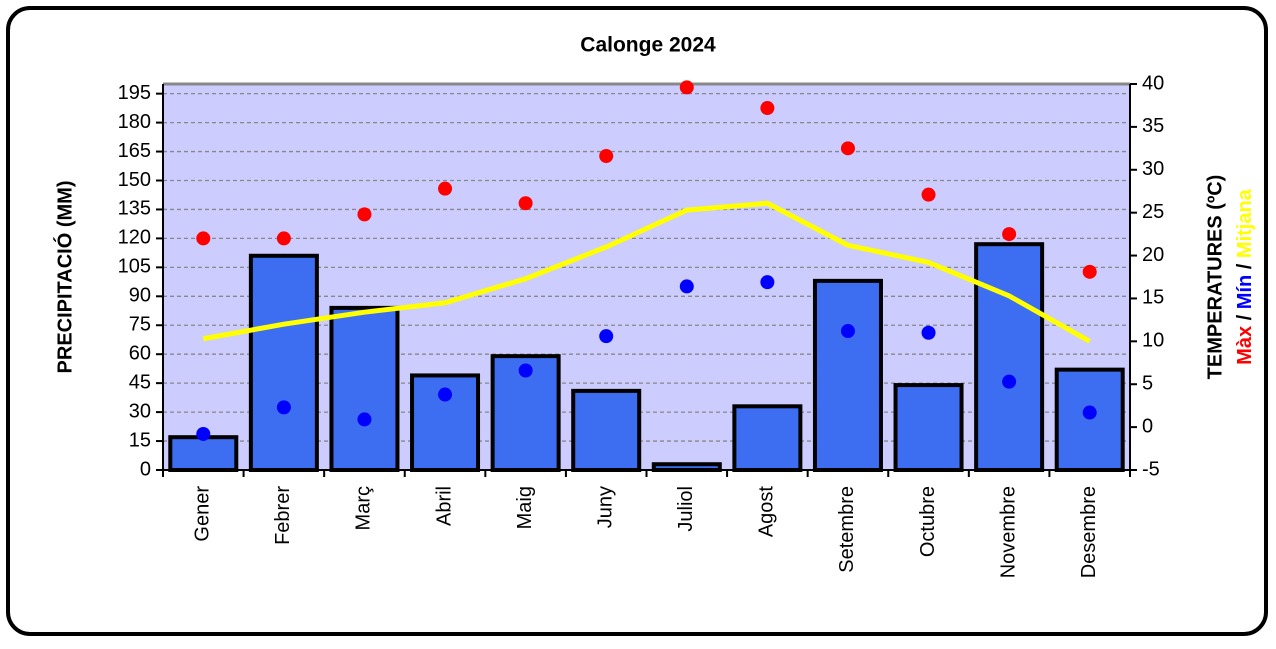 The image size is (1276, 649). Describe the element at coordinates (1153, 255) in the screenshot. I see `y2-tick-label: 20` at that location.